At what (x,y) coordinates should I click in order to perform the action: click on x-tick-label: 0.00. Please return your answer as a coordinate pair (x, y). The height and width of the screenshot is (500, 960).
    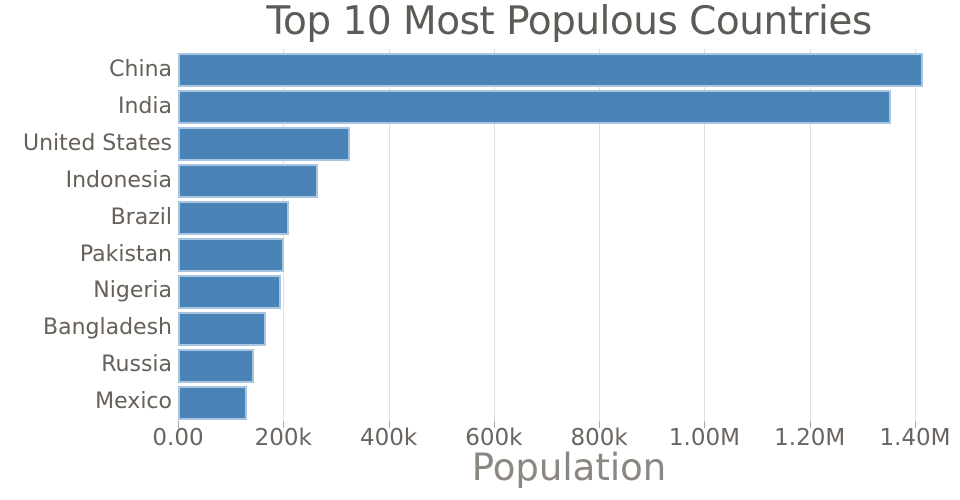
    Looking at the image, I should click on (178, 438).